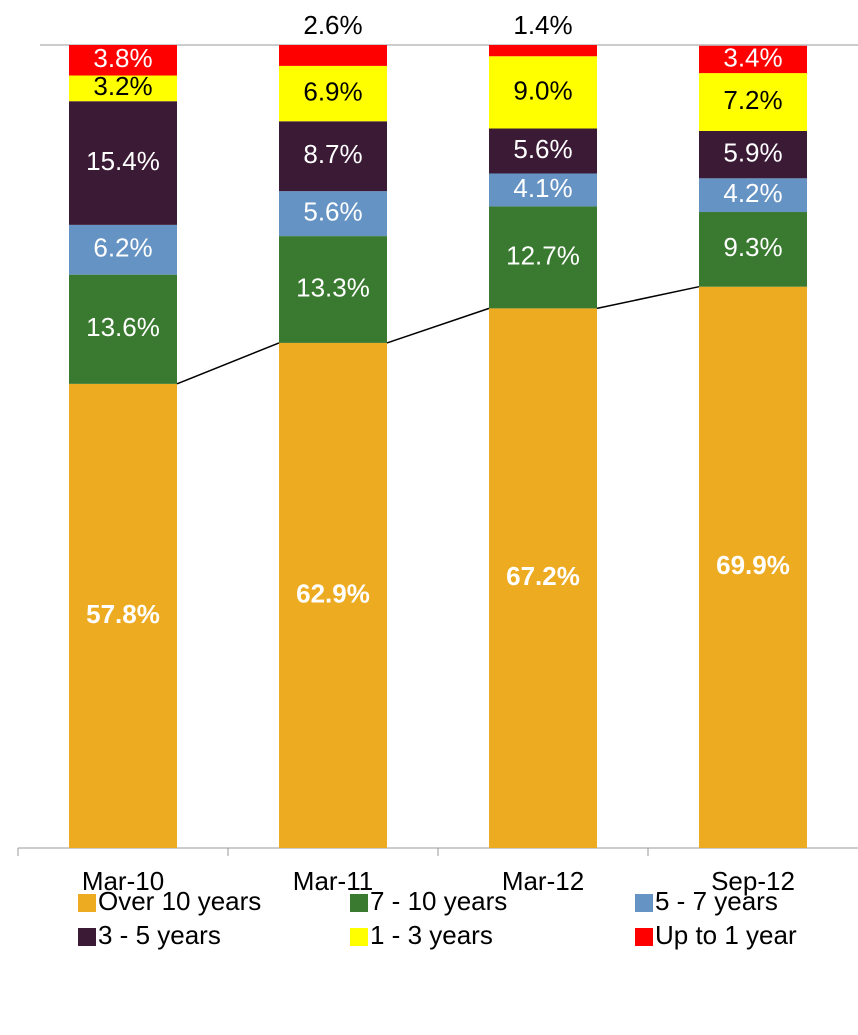  What do you see at coordinates (543, 881) in the screenshot?
I see `x-tick-label: Mar-12` at bounding box center [543, 881].